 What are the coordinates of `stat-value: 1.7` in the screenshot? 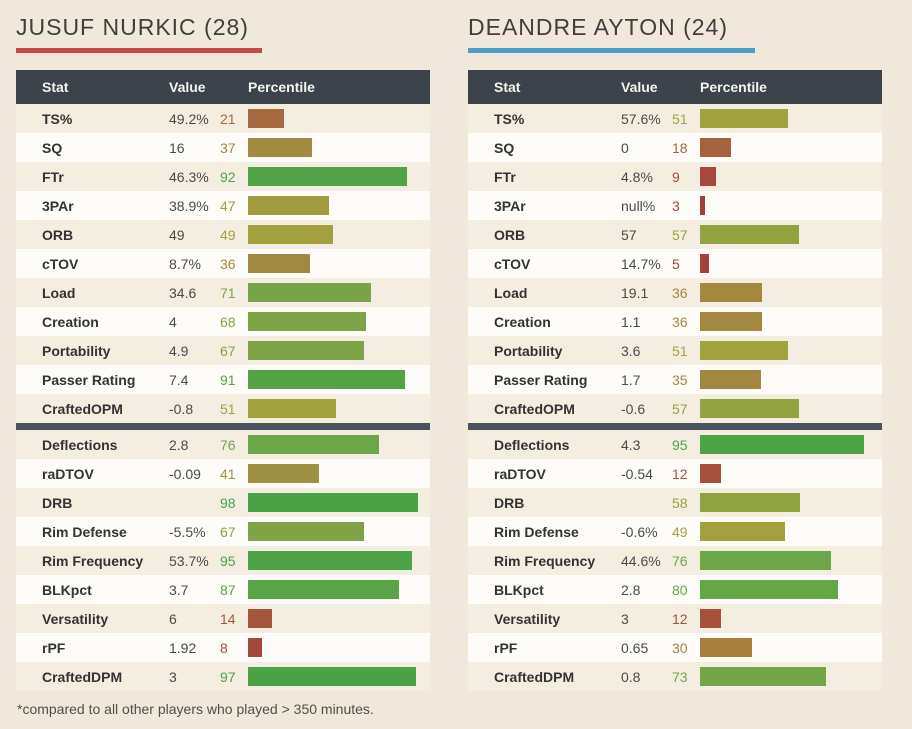 It's located at (631, 379).